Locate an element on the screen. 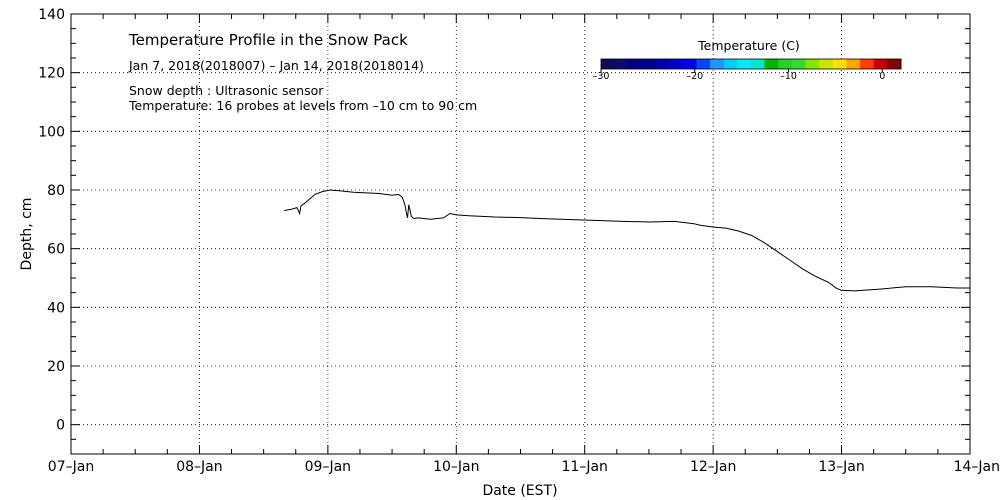  x-axis-label: Date (EST) is located at coordinates (519, 491).